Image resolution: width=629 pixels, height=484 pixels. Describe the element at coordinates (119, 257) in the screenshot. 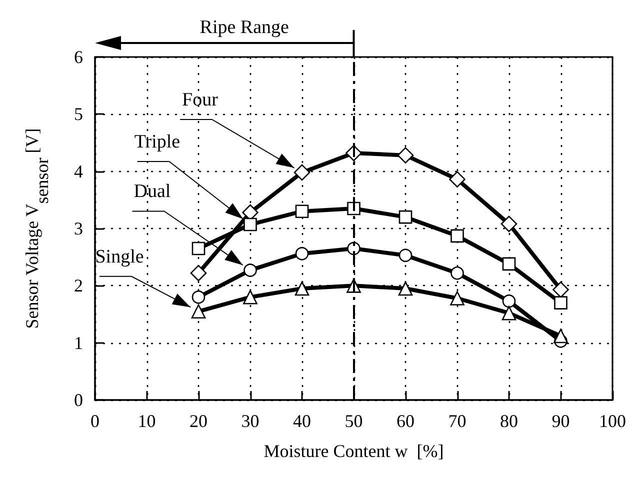

I see `text: Single` at that location.